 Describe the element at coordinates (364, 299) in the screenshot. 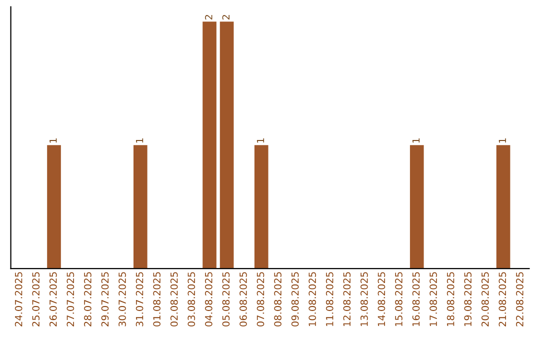

I see `x-tick-label: 13.08.2025` at that location.